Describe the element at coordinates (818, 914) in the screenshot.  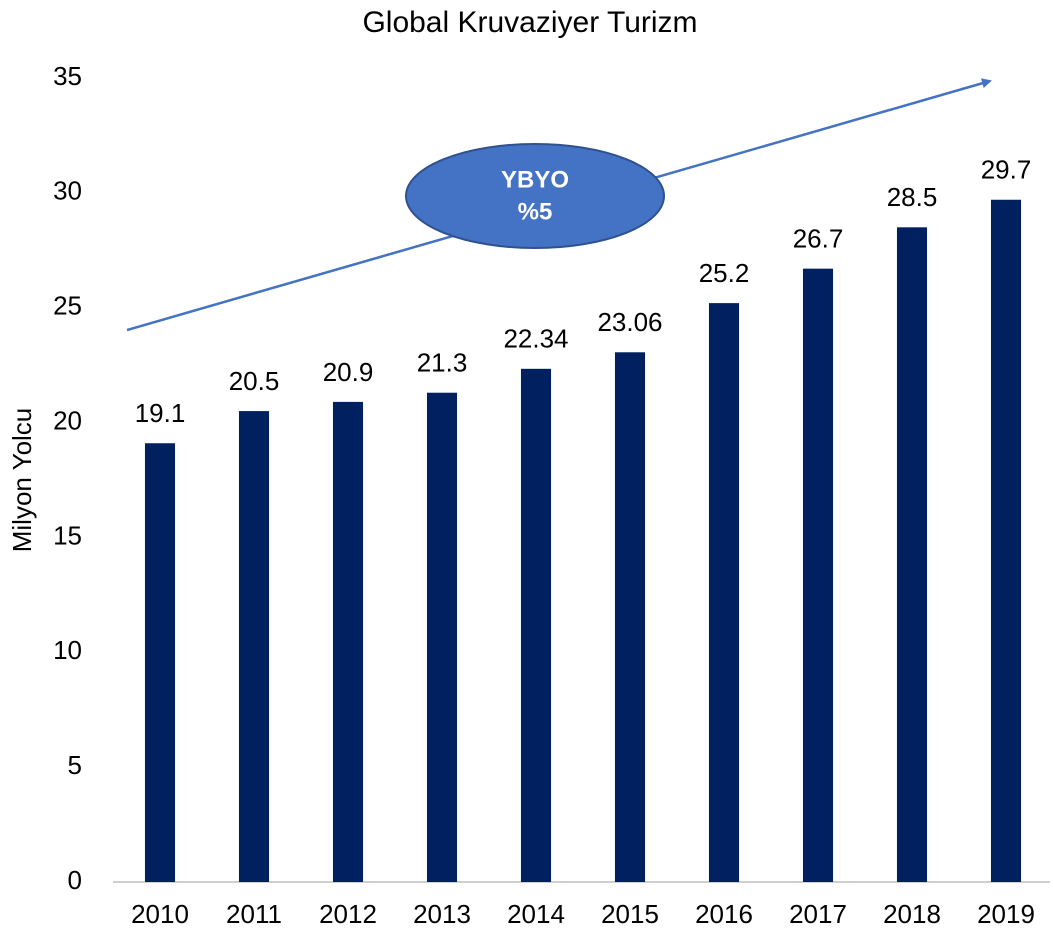
I see `x-tick-label: 2017` at that location.